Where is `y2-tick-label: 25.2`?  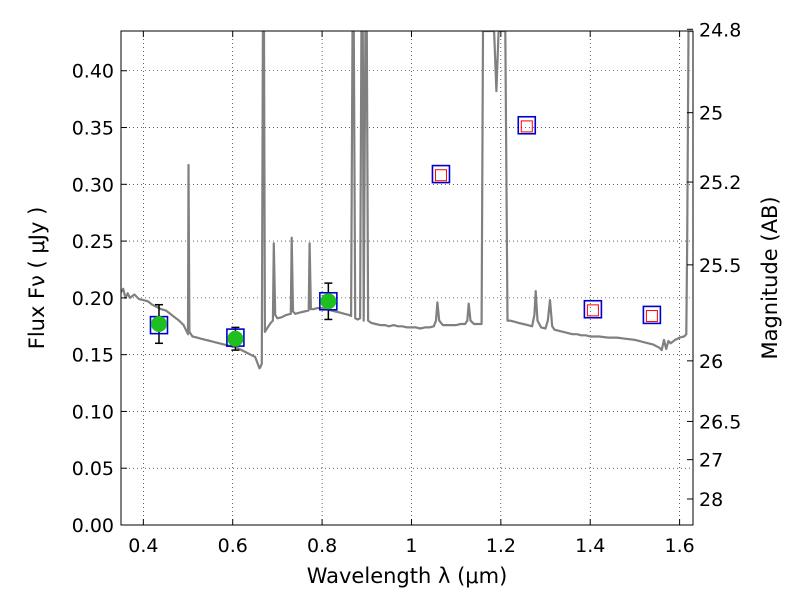
y2-tick-label: 25.2 is located at coordinates (720, 183).